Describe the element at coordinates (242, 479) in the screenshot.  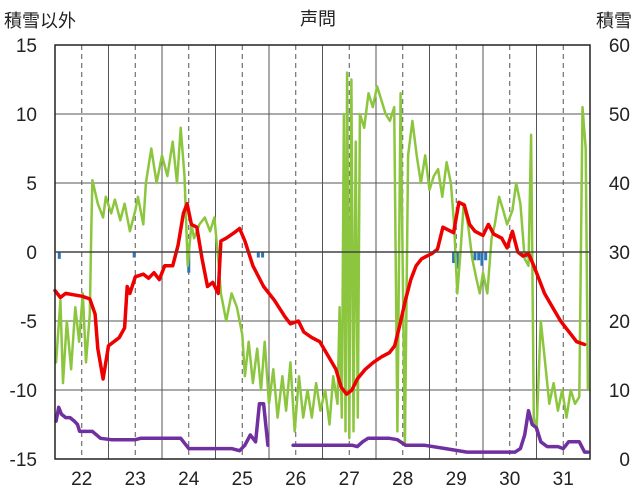
I see `x-tick-label: 25` at that location.